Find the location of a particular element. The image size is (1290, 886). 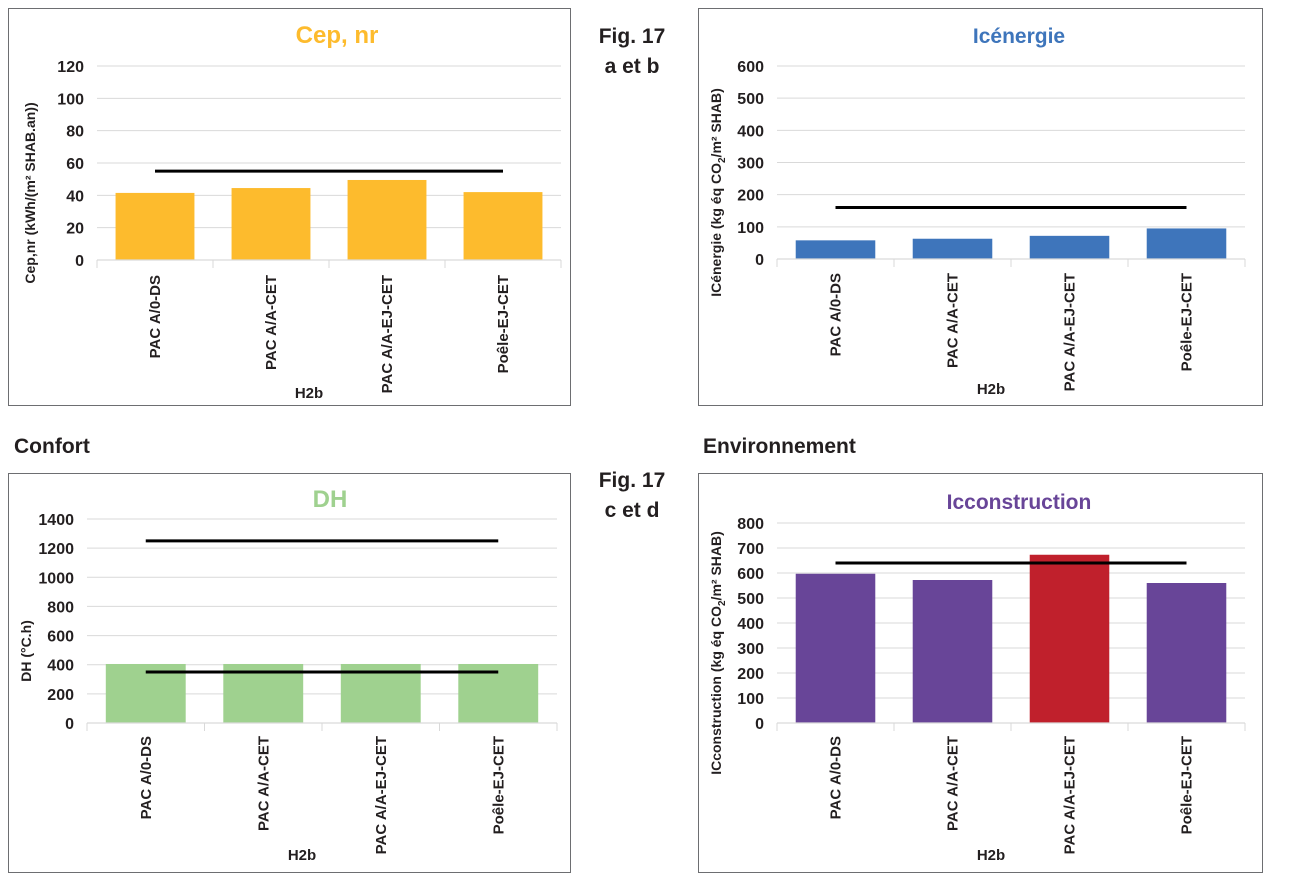

y-tick-label: 60 is located at coordinates (75, 164).